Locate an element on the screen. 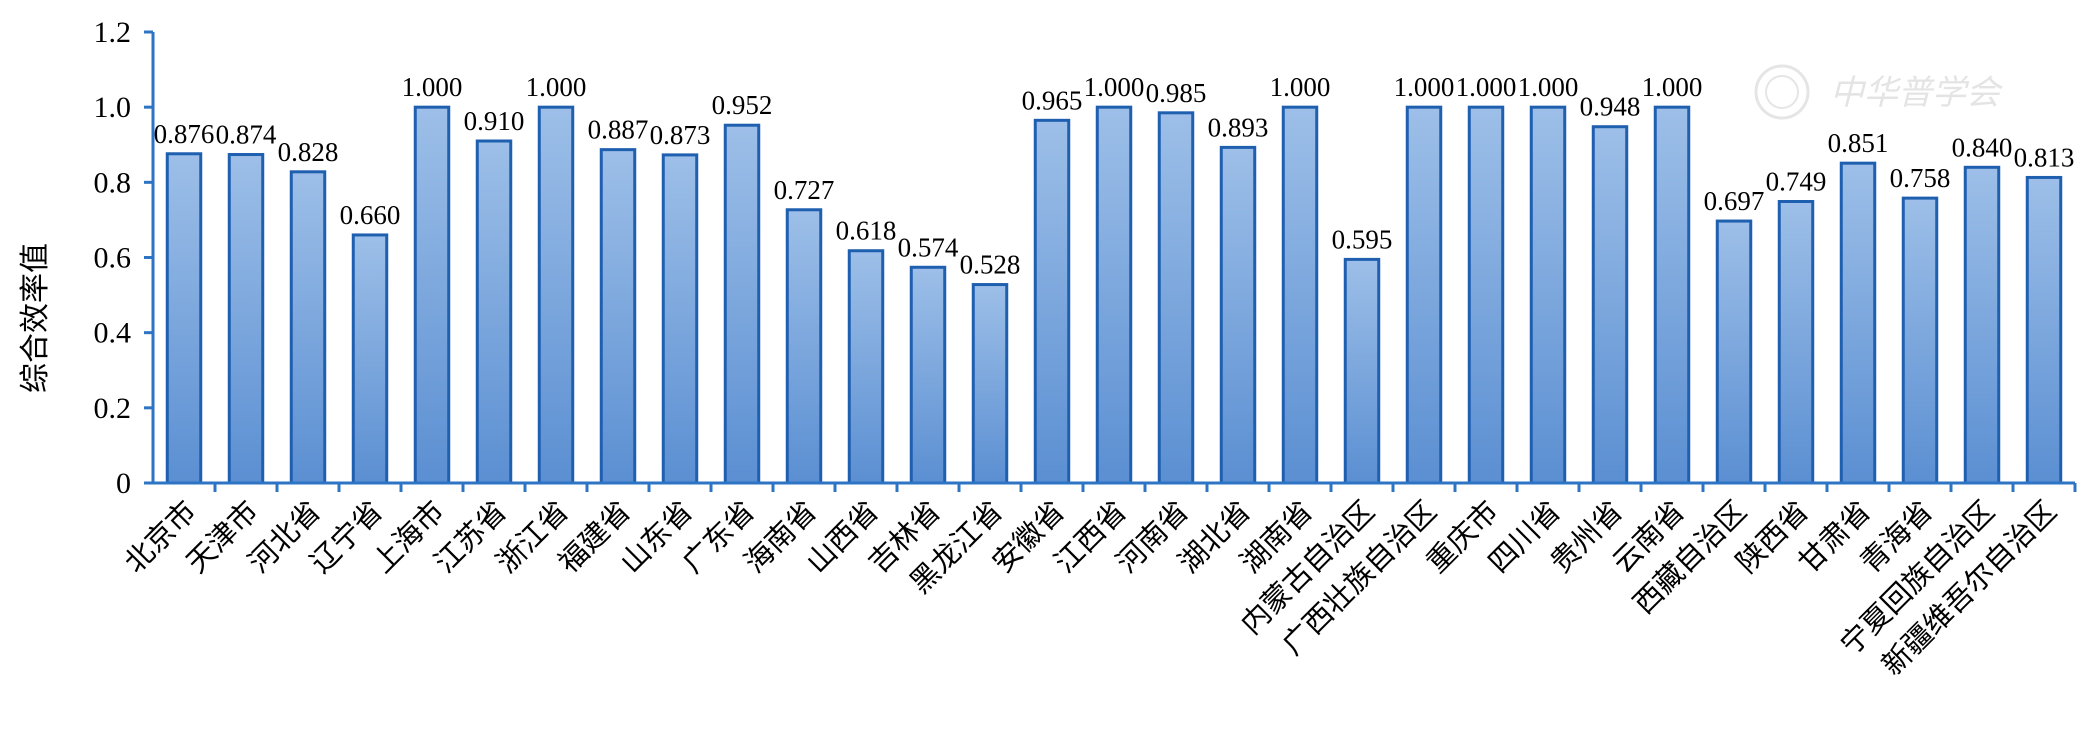  y-tick-label: 0.6 is located at coordinates (113, 258).